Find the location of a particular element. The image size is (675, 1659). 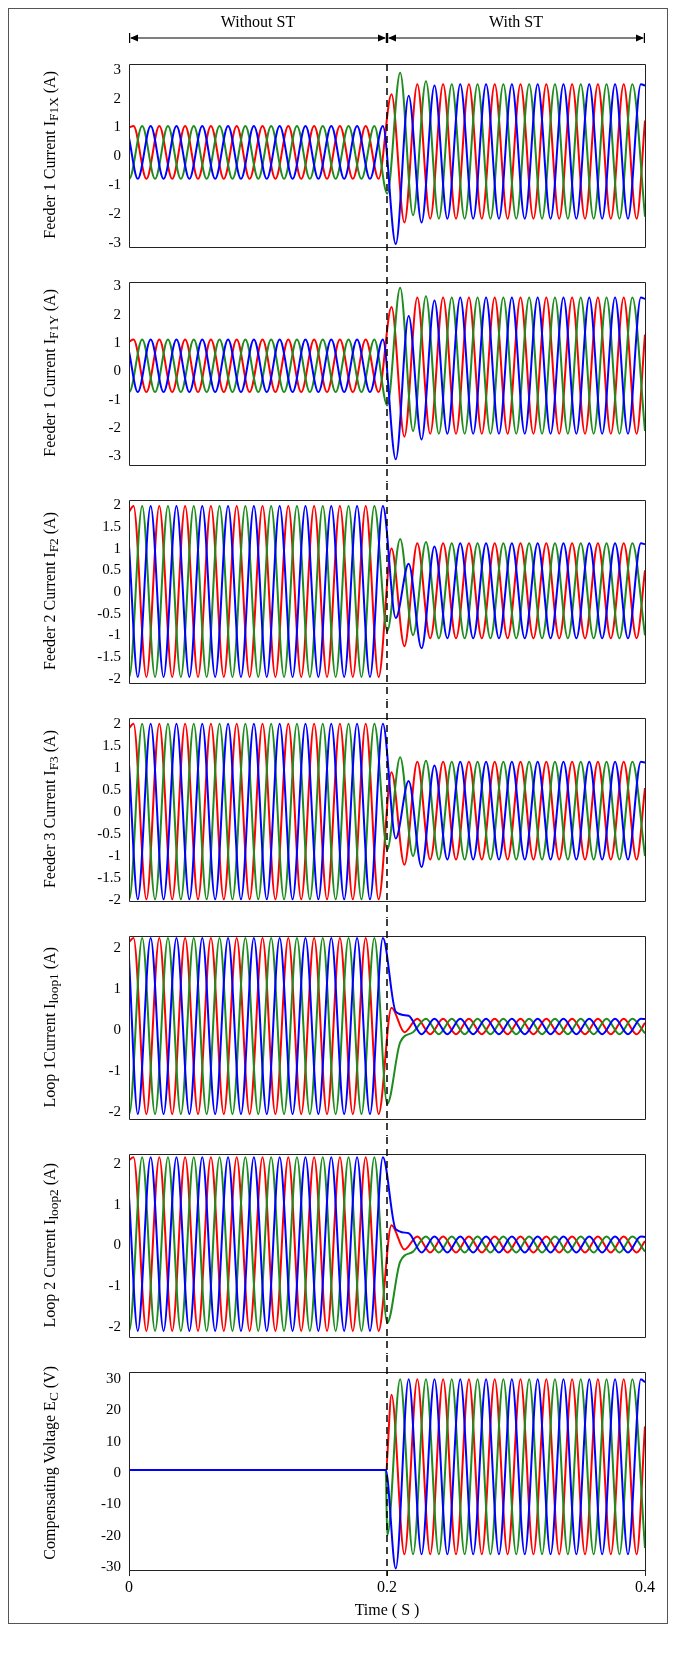

y-tick-label: 30 is located at coordinates (113, 1378).